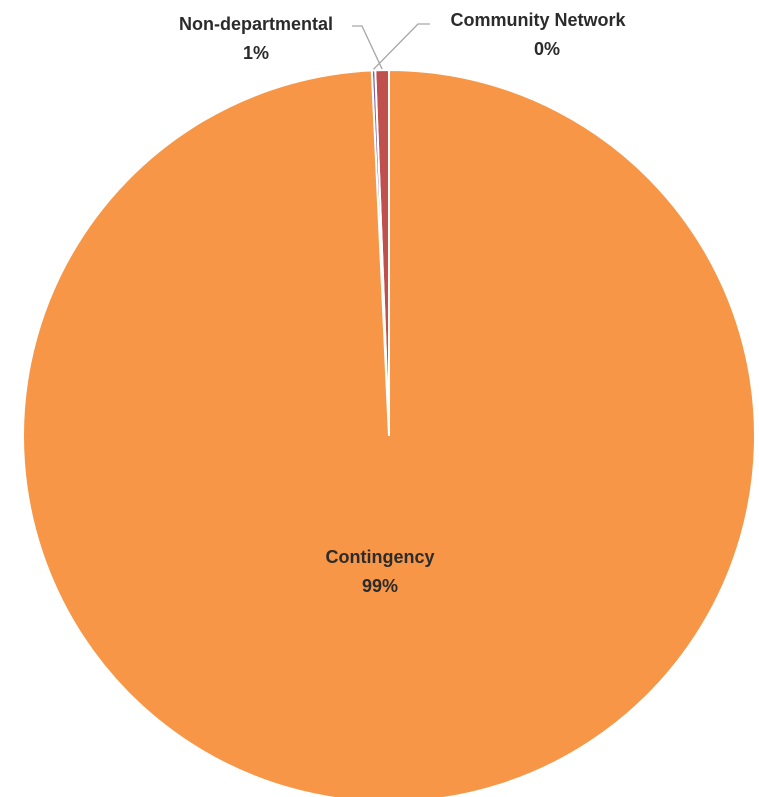  Describe the element at coordinates (401, 46) in the screenshot. I see `leader-line-community-network` at that location.